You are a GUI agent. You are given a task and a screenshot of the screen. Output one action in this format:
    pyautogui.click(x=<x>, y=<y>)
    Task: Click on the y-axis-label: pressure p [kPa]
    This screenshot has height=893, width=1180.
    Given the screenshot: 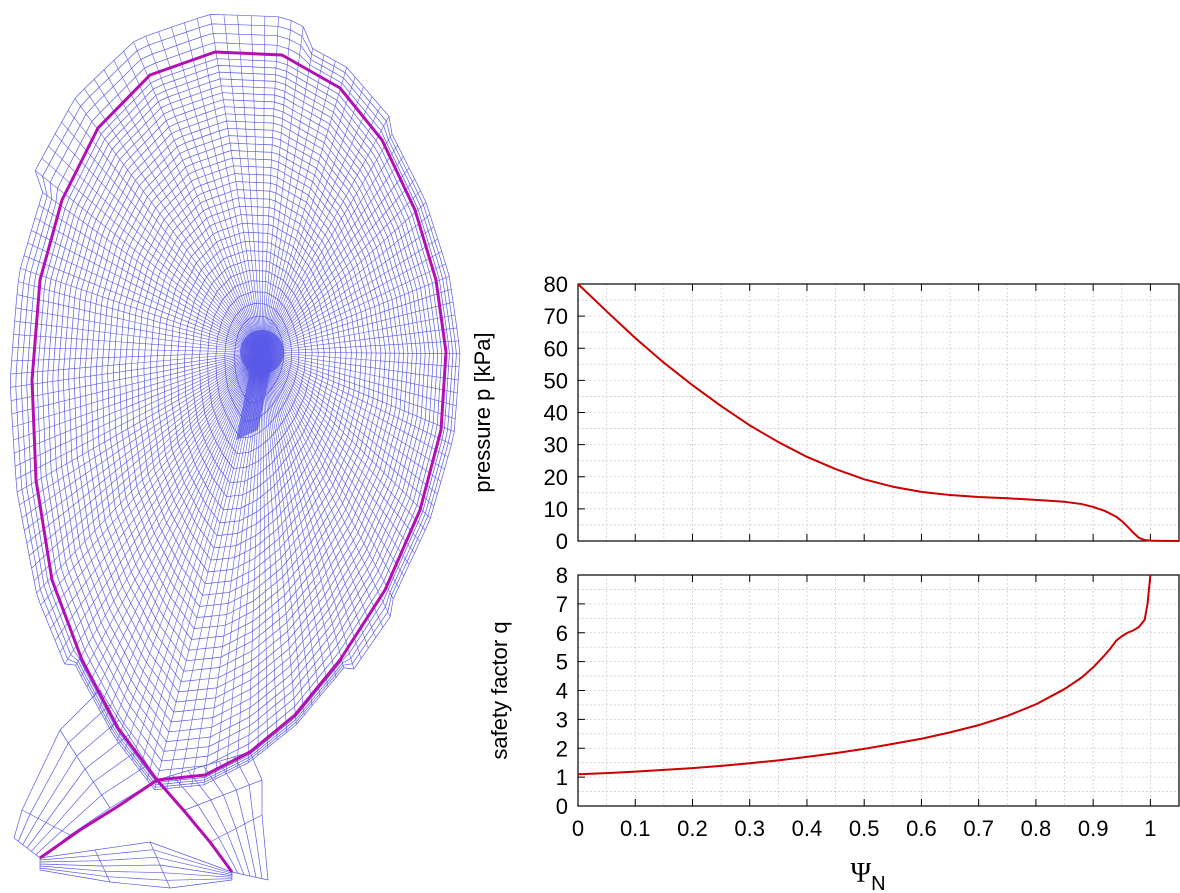 What is the action you would take?
    pyautogui.click(x=482, y=412)
    